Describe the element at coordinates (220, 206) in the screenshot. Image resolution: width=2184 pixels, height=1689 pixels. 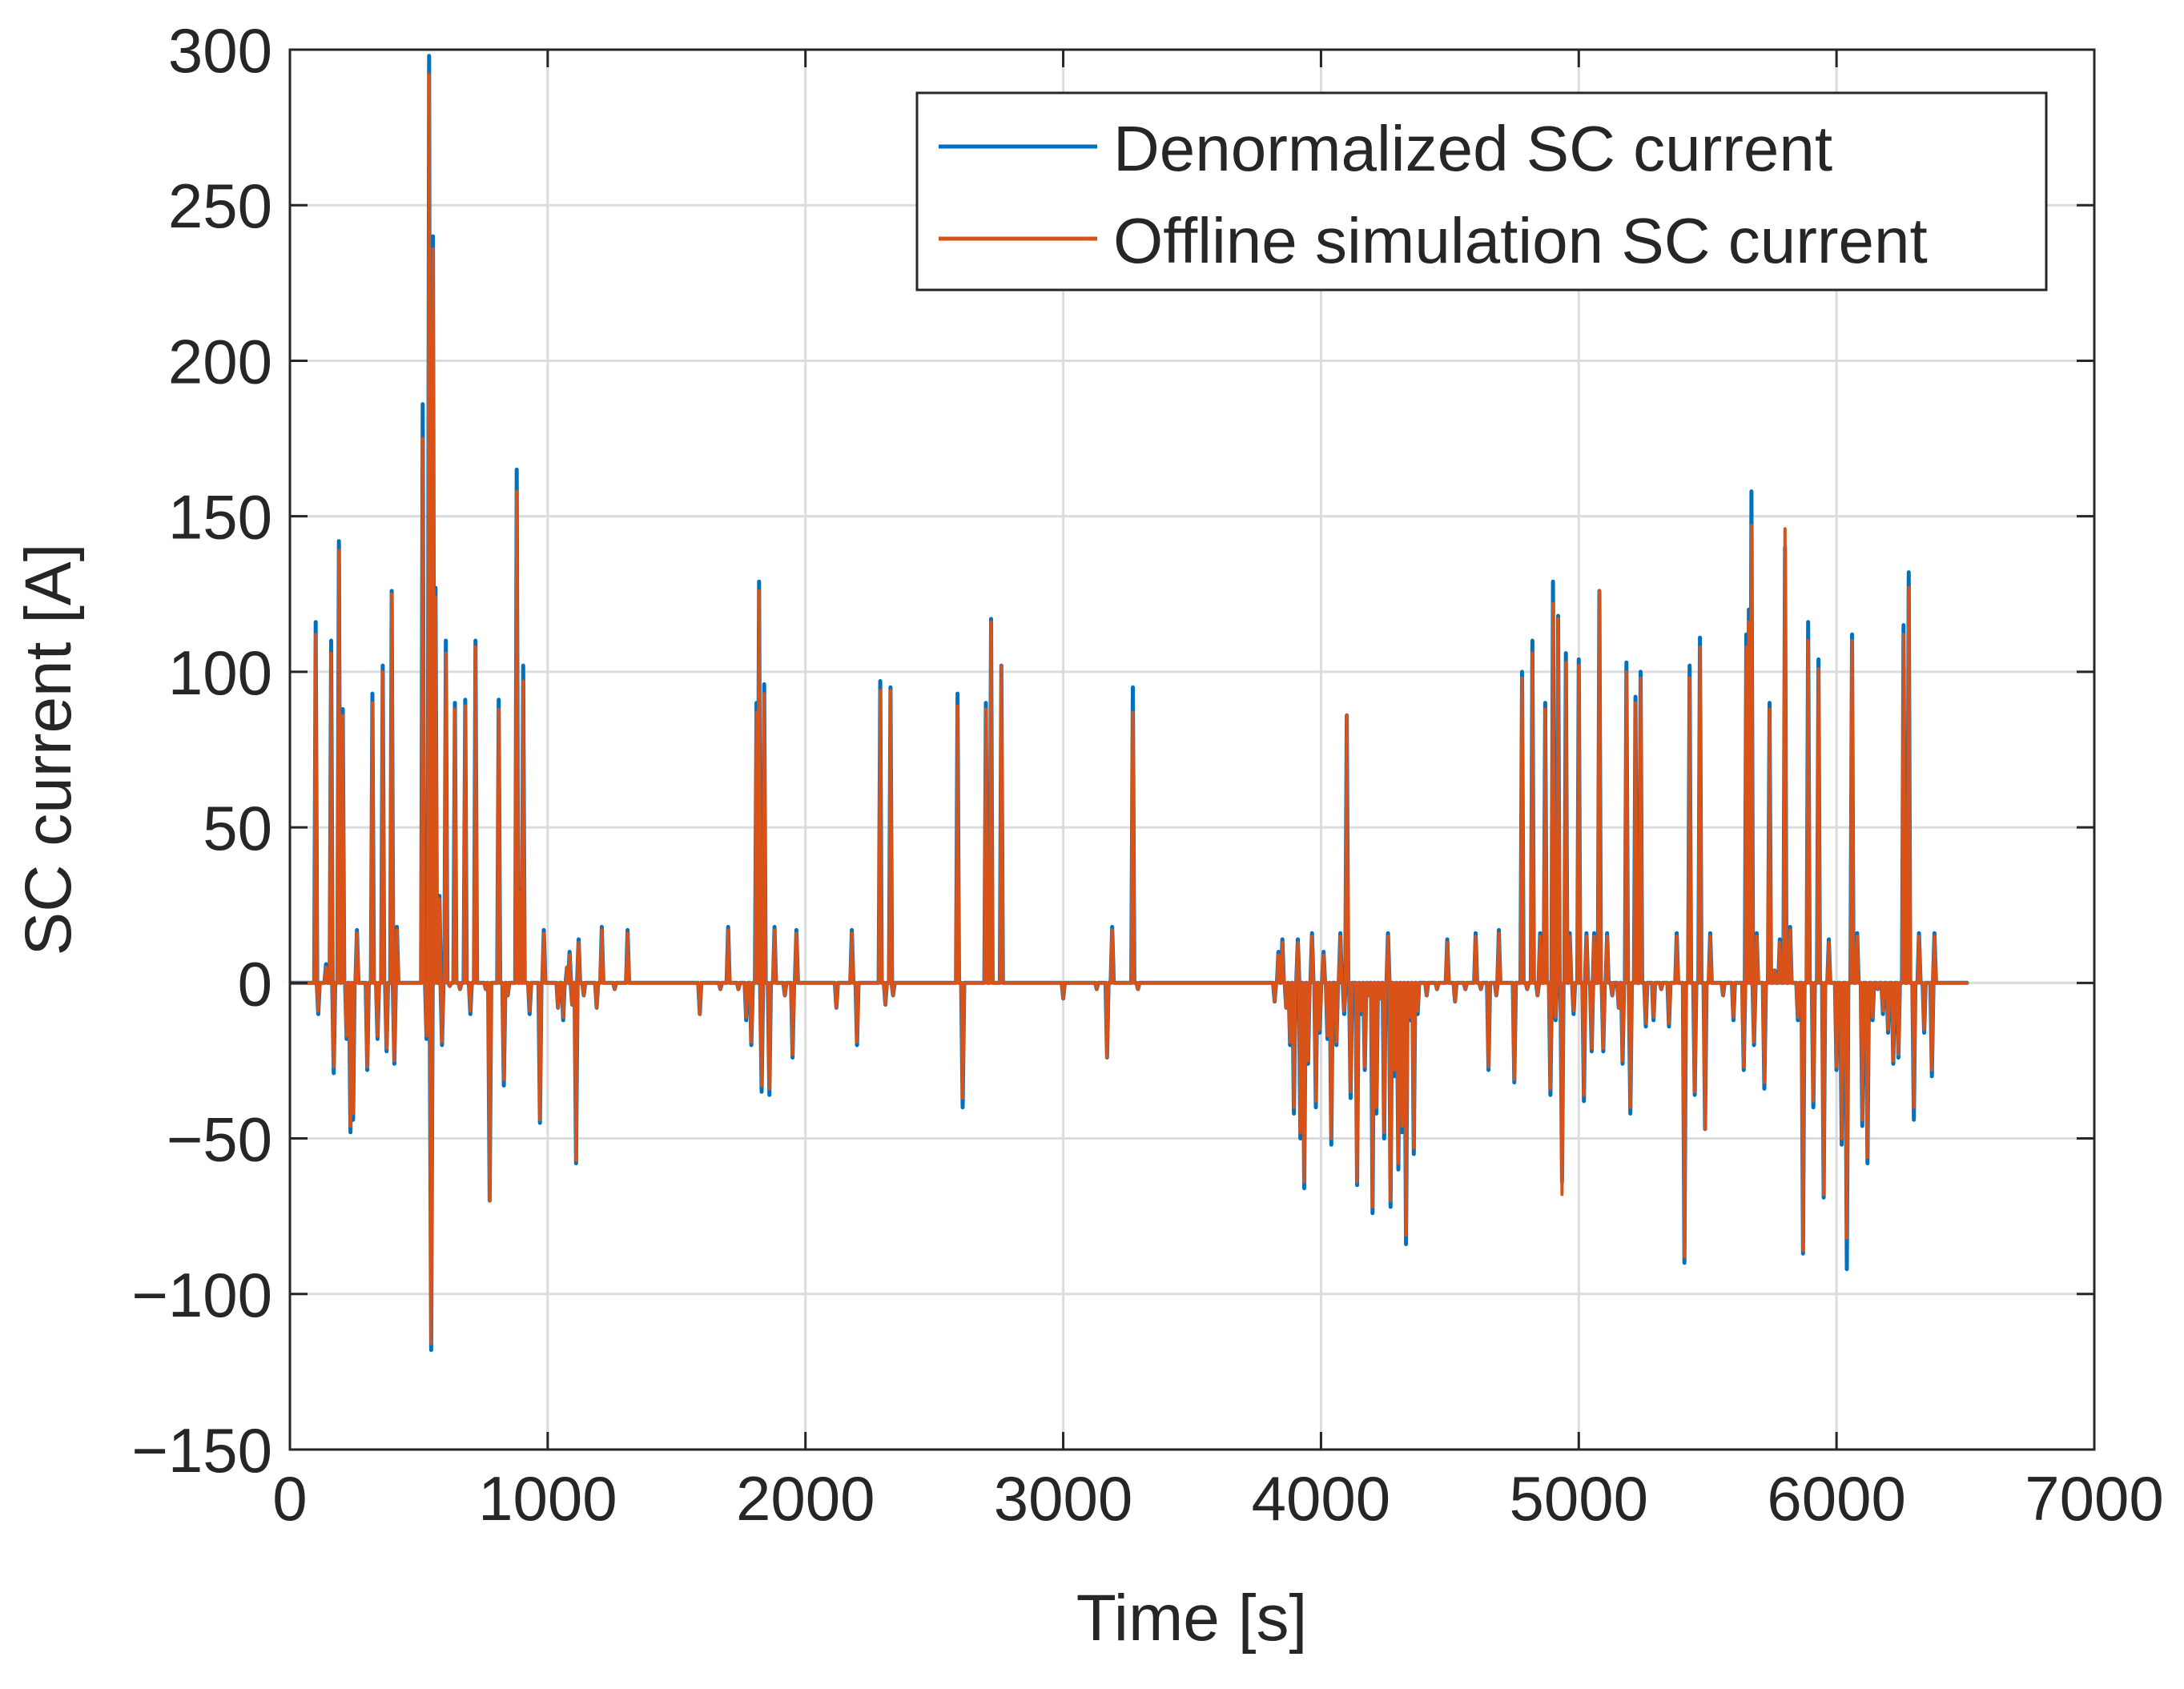
I see `y-tick-label: 250` at that location.